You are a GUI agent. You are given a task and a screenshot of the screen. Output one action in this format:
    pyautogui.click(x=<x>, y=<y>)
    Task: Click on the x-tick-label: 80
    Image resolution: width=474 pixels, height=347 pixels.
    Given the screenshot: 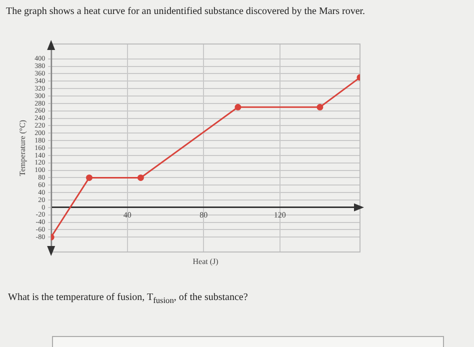 What is the action you would take?
    pyautogui.click(x=204, y=215)
    